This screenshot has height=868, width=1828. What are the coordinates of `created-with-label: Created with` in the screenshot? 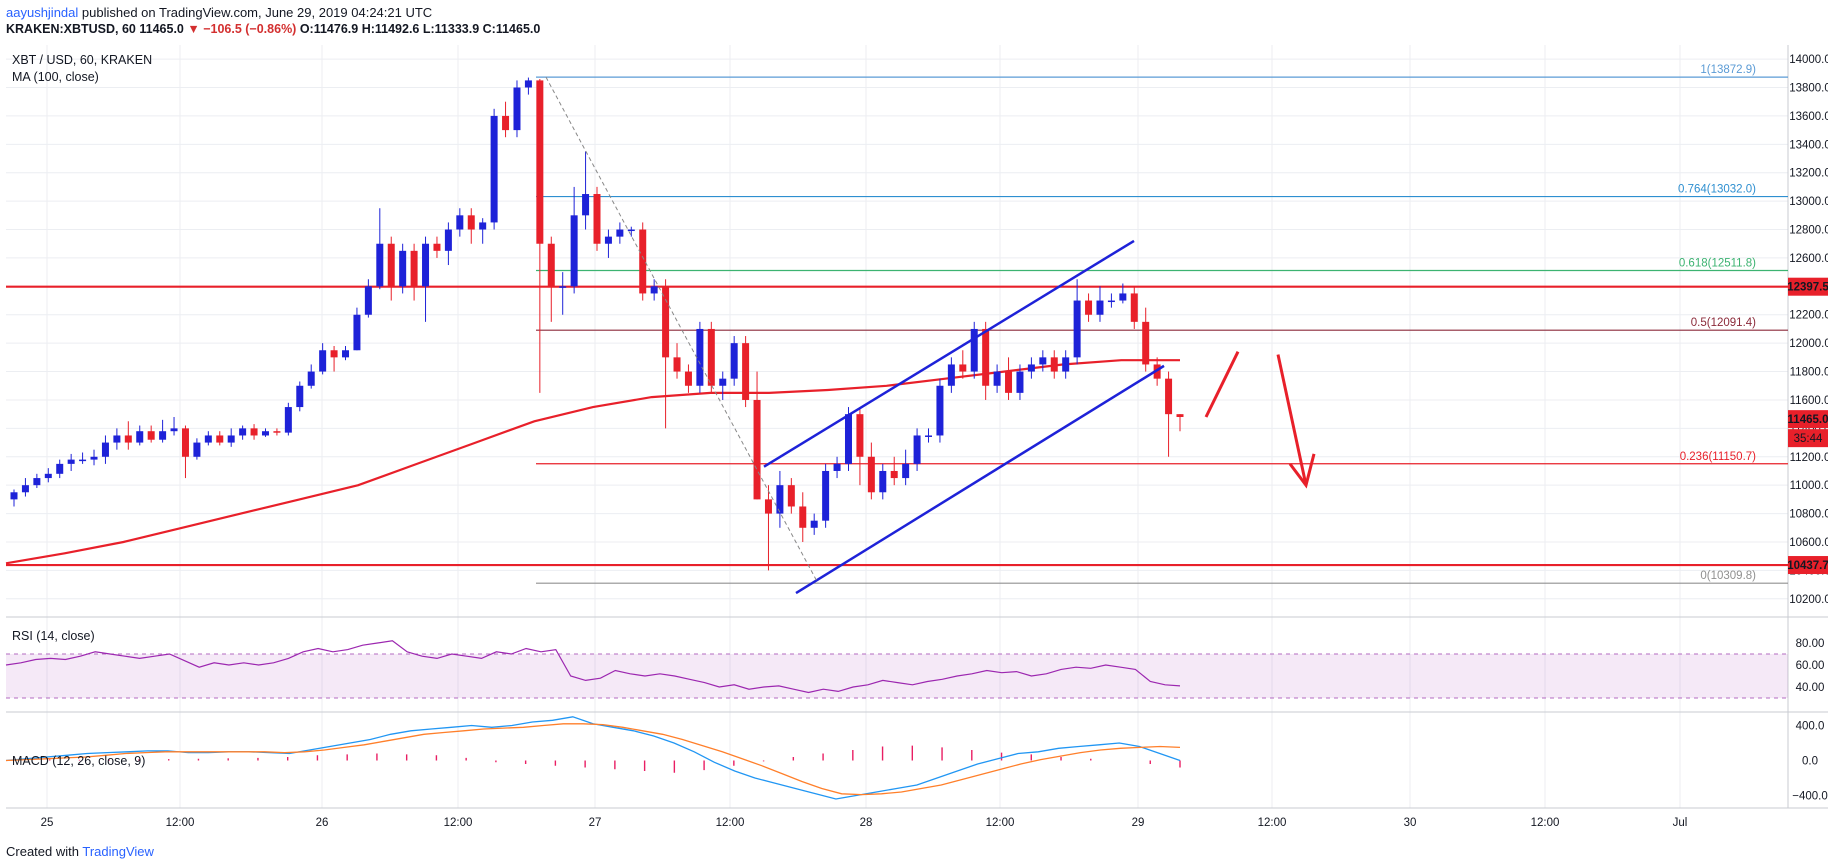 It's located at (42, 851).